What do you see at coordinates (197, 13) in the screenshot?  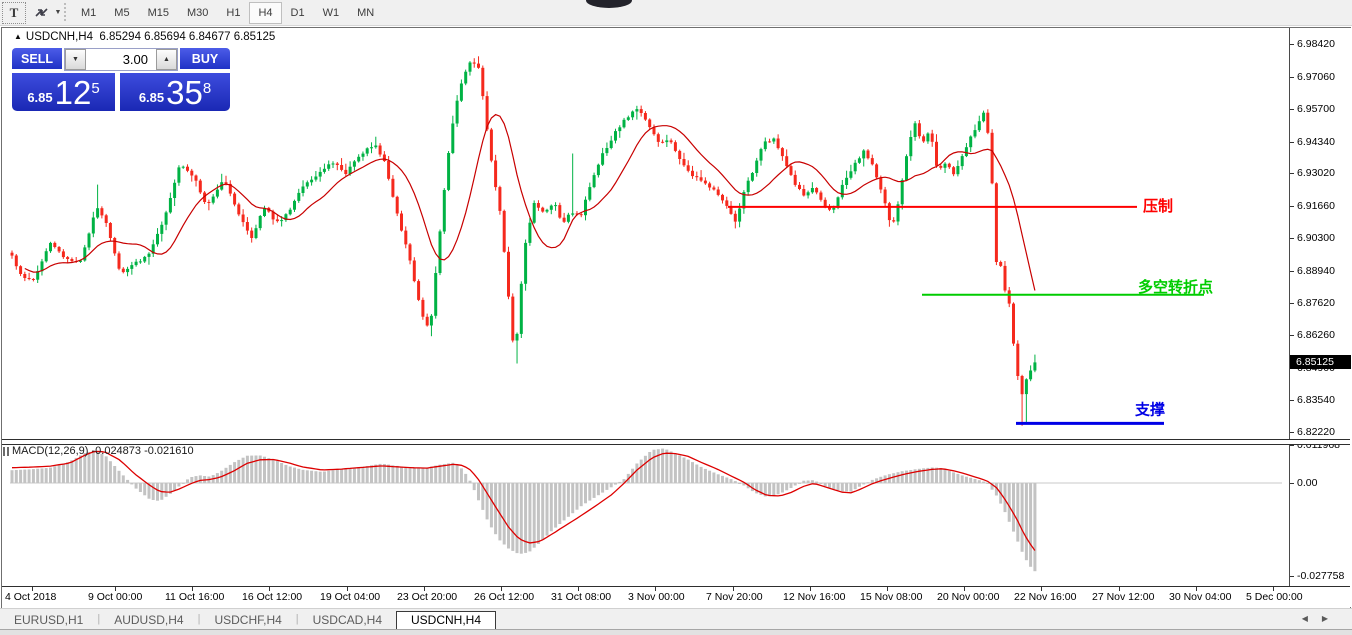 I see `timeframe-button-m30: M30` at bounding box center [197, 13].